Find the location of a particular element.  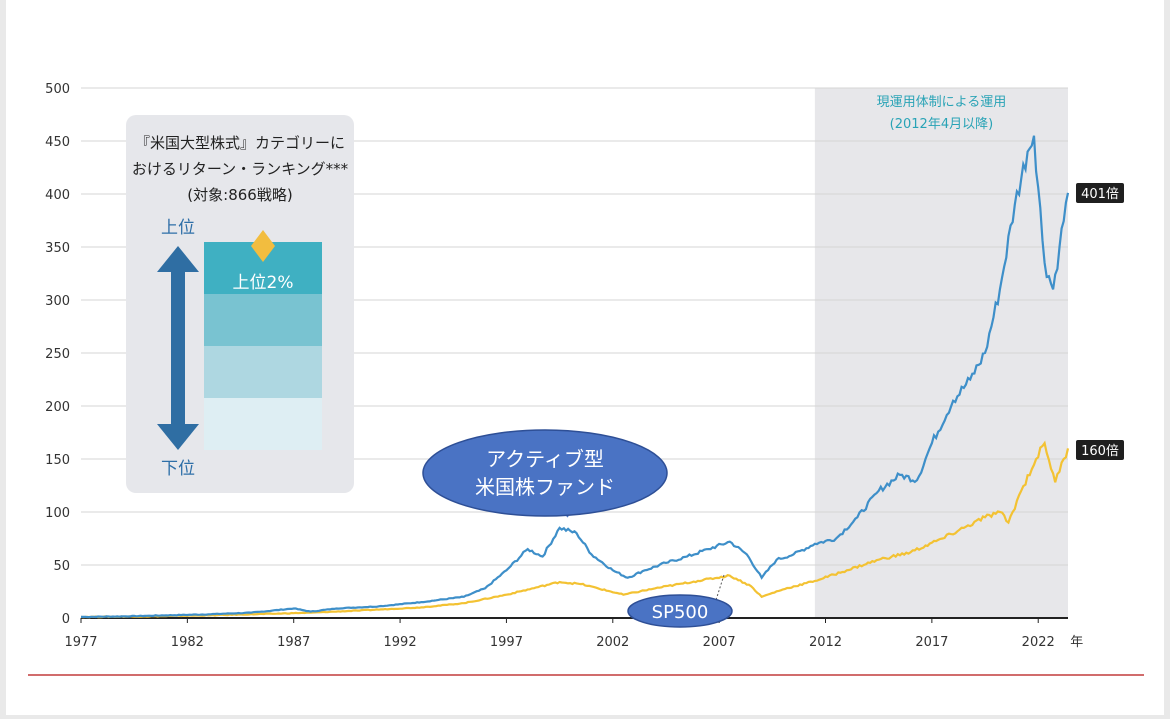

x-tick-label: 1987 is located at coordinates (293, 642).